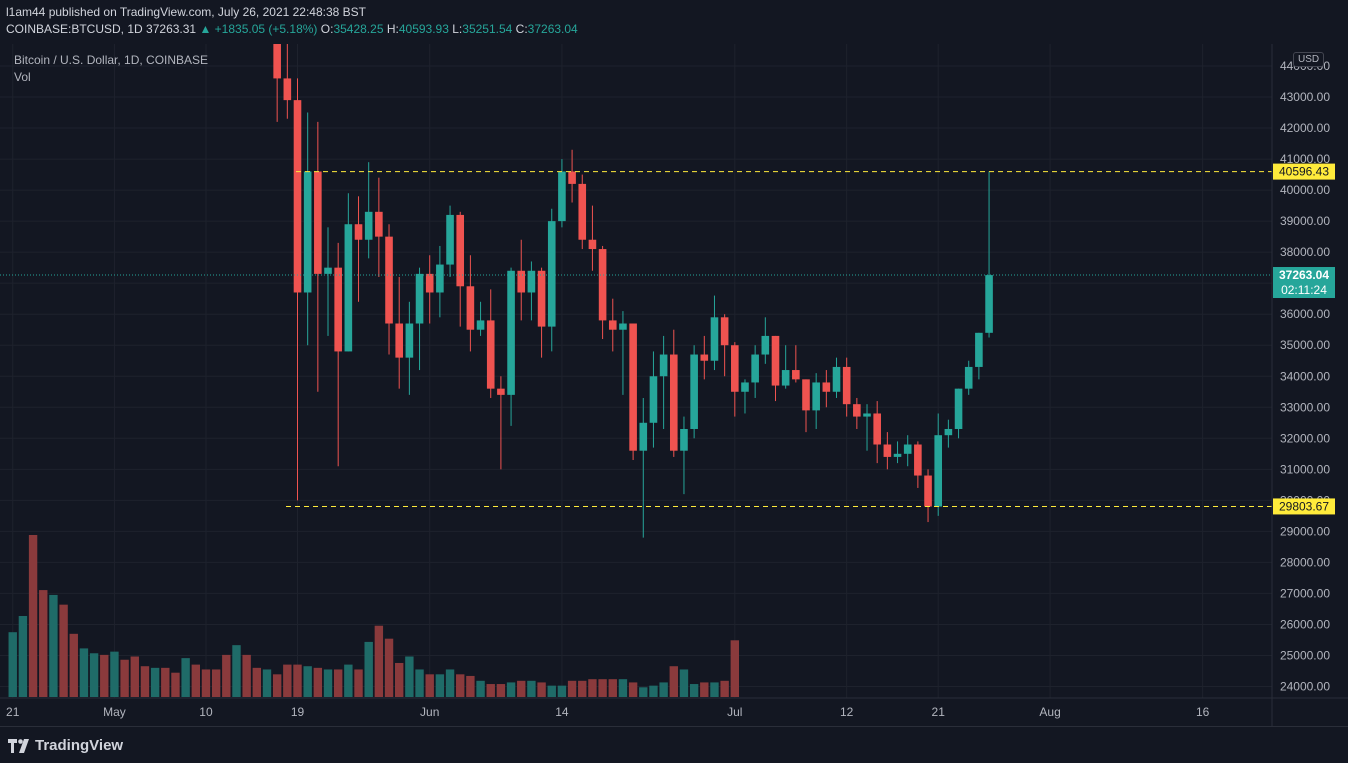  I want to click on price-change: ▲ +1835.05 (+5.18%), so click(258, 29).